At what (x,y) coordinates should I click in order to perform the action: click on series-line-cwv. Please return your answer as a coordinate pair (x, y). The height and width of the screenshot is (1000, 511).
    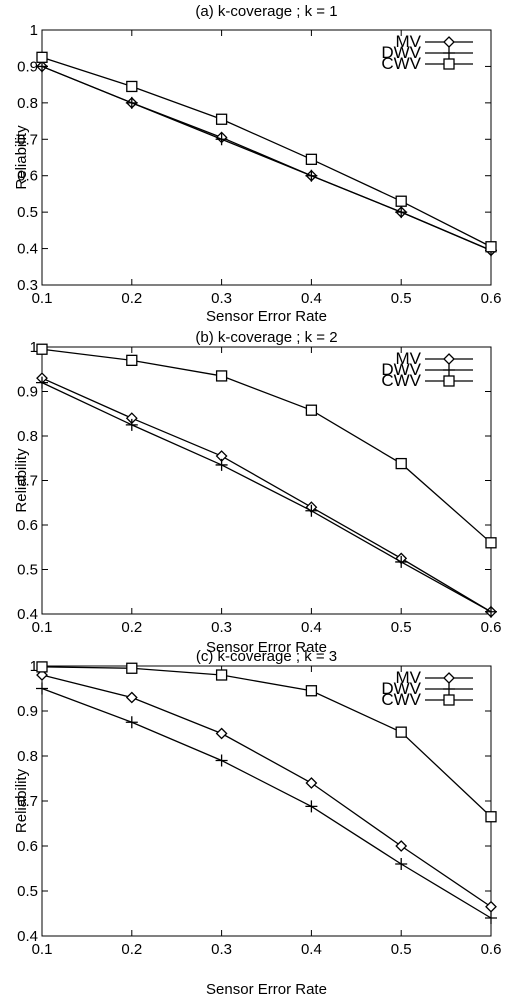
    Looking at the image, I should click on (266, 742).